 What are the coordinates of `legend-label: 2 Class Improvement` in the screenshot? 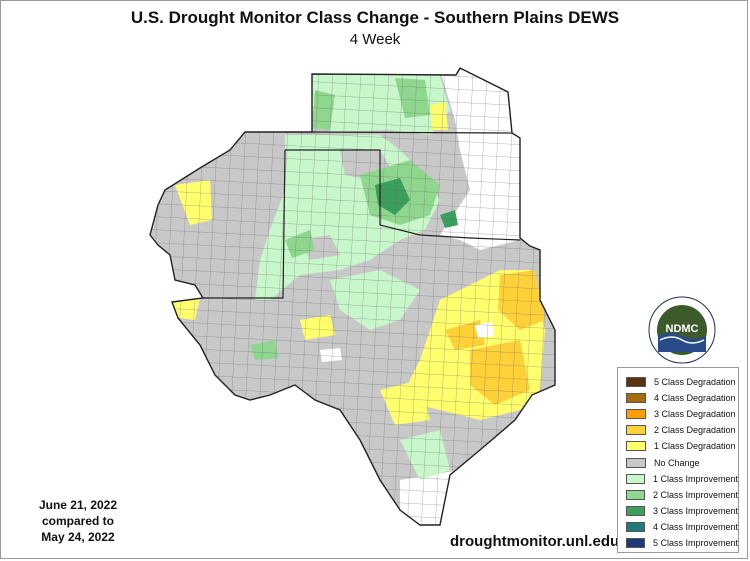 It's located at (695, 494).